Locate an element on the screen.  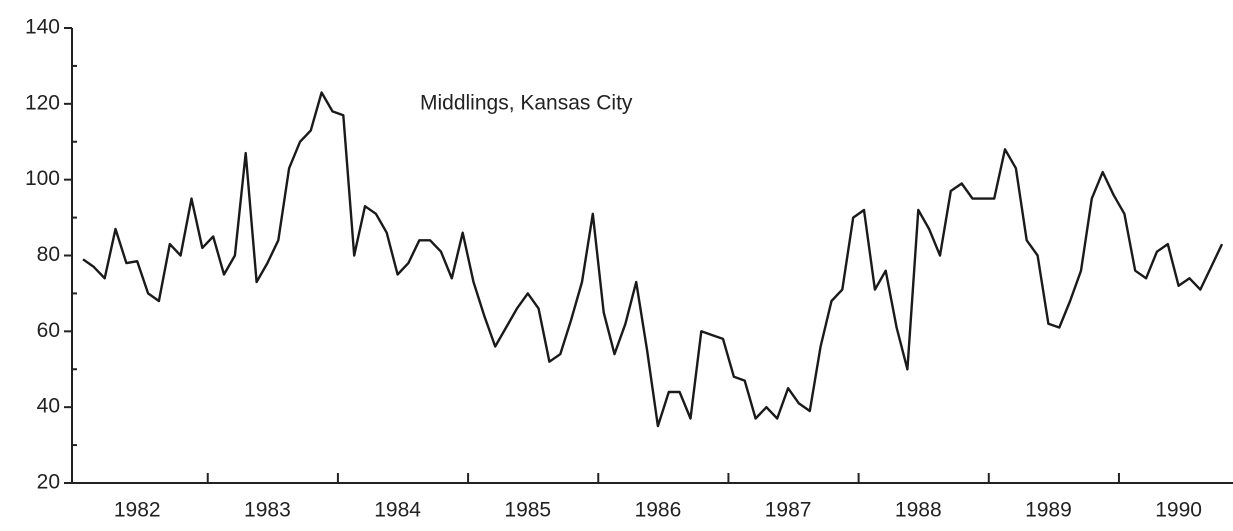
y-tick-label: 80 is located at coordinates (48, 254).